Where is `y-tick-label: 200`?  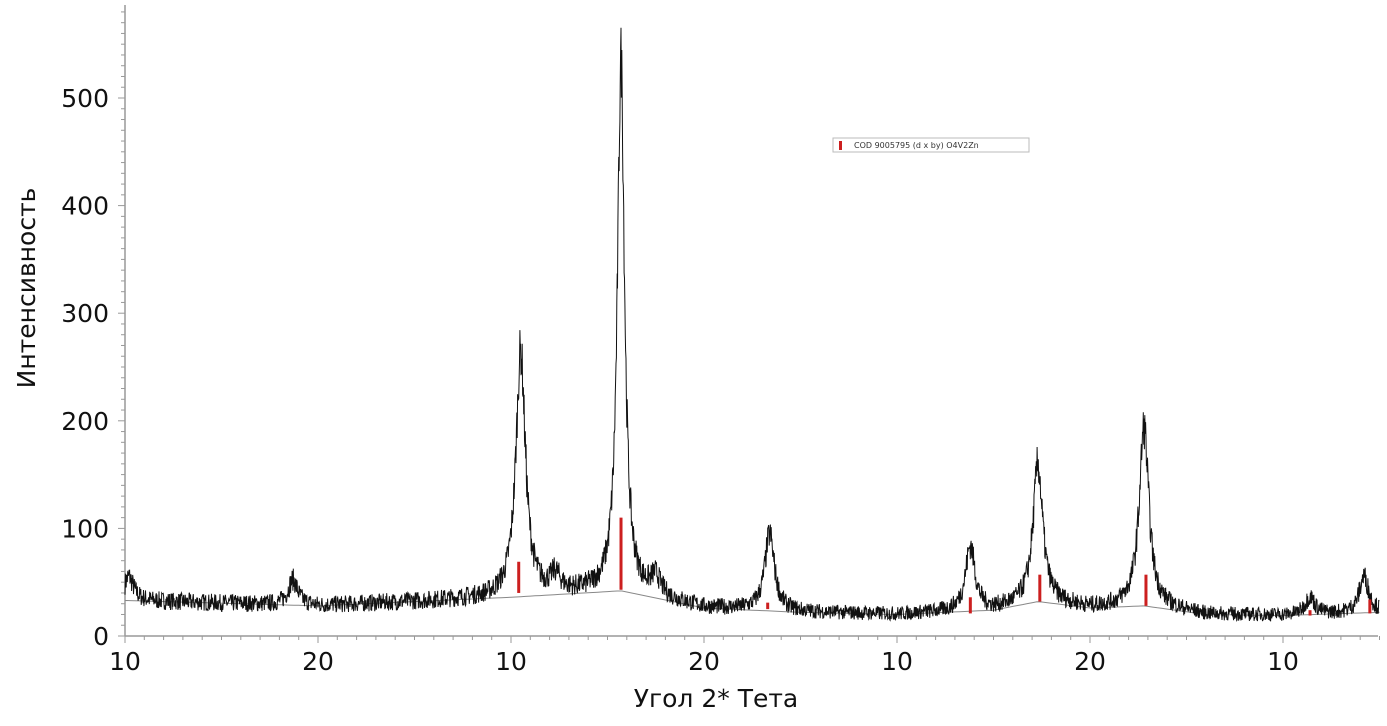
y-tick-label: 200 is located at coordinates (85, 421).